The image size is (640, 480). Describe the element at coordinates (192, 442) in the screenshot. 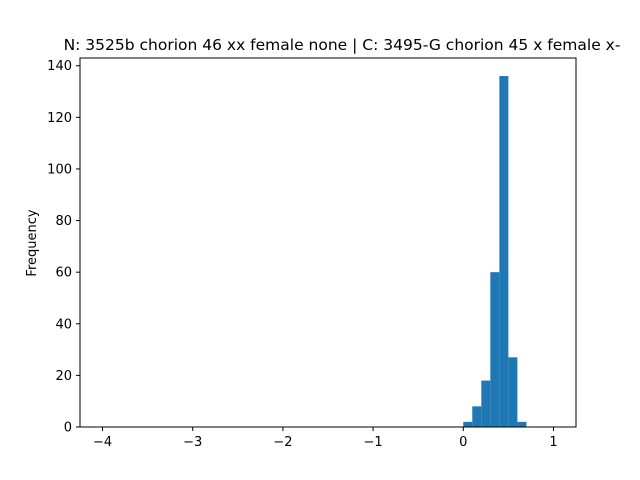

I see `x-tick-label-1: −3` at that location.